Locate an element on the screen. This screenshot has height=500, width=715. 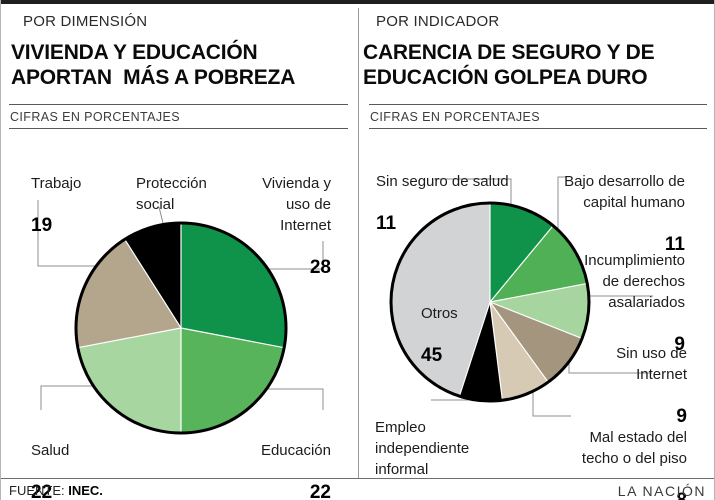
leader-line-salud is located at coordinates (74, 397).